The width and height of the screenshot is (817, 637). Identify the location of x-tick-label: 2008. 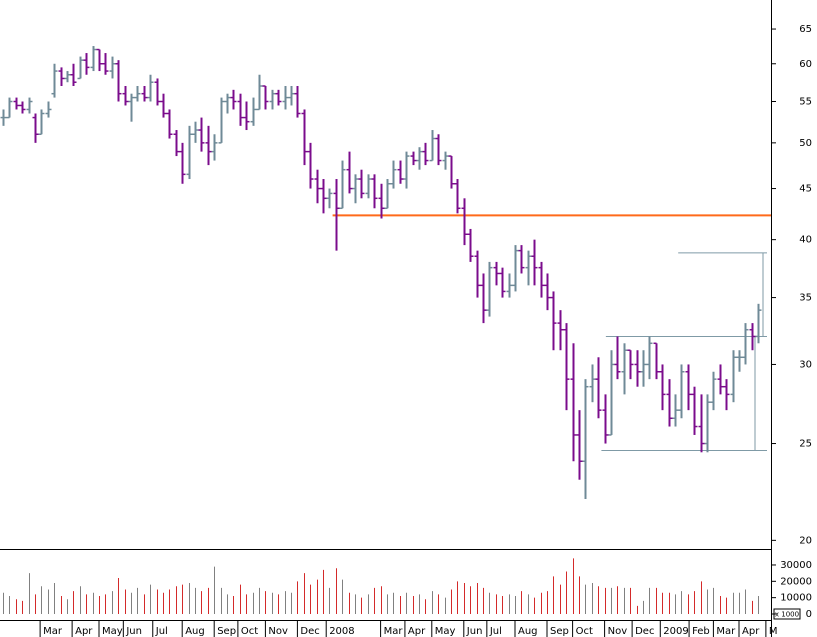
(341, 631).